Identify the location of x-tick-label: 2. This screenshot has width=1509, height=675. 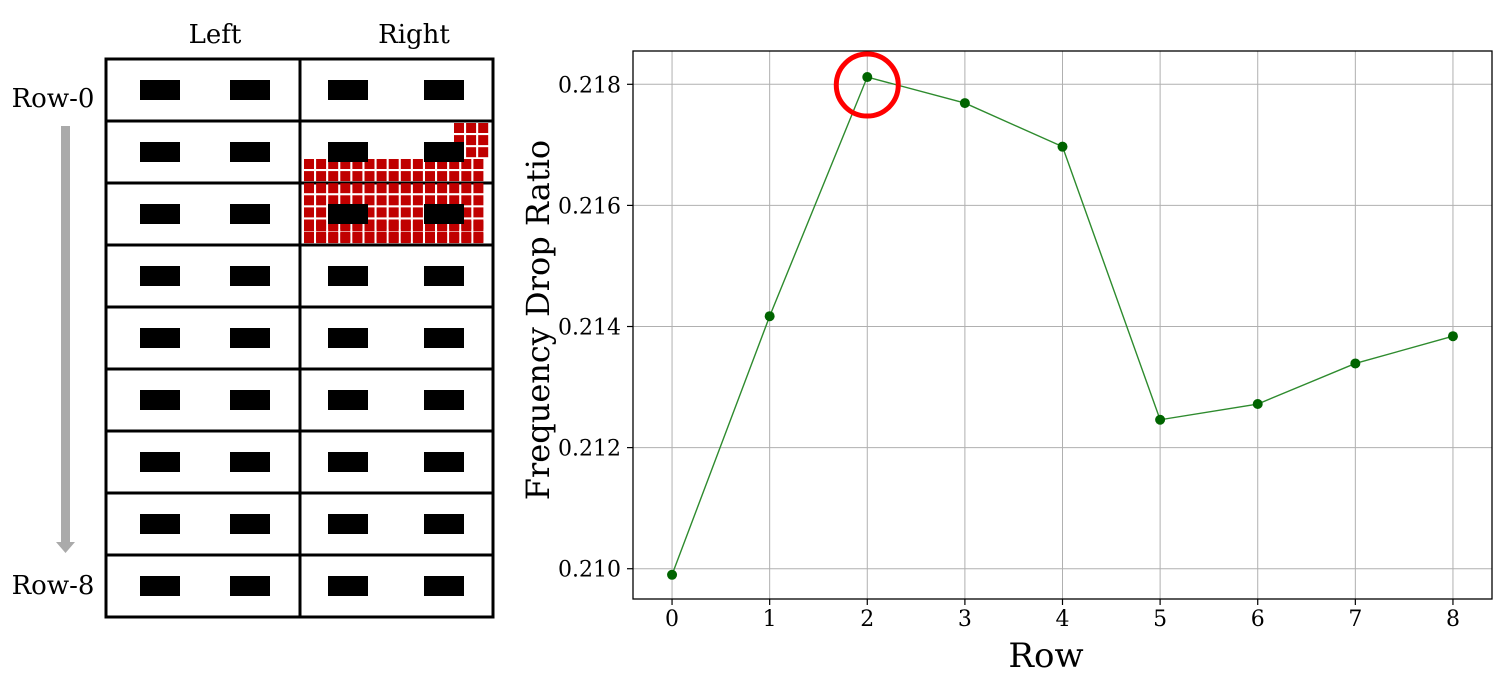
(867, 619).